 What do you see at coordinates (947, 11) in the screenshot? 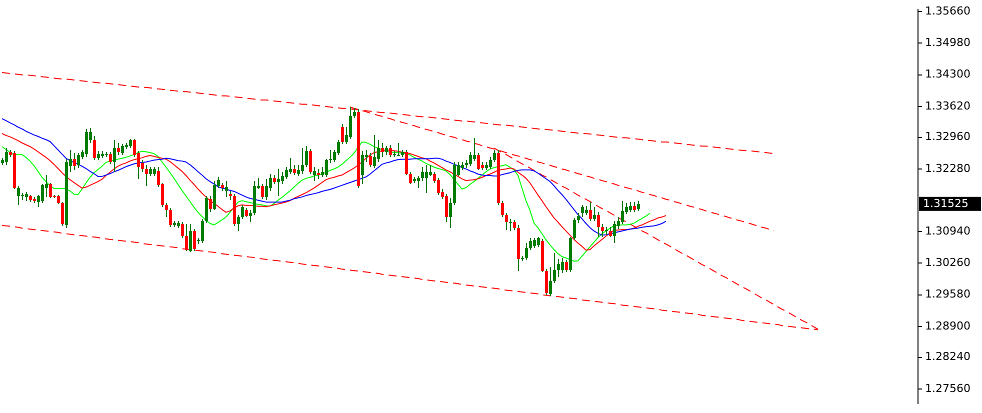
I see `y-tick-label: 1.35660` at bounding box center [947, 11].